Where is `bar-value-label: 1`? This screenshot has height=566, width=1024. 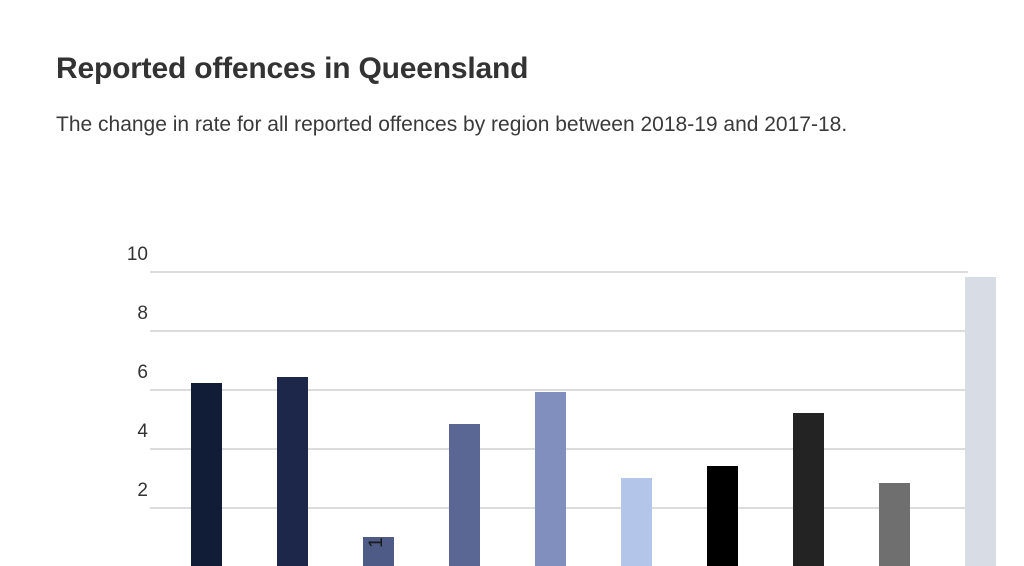
bar-value-label: 1 is located at coordinates (376, 542).